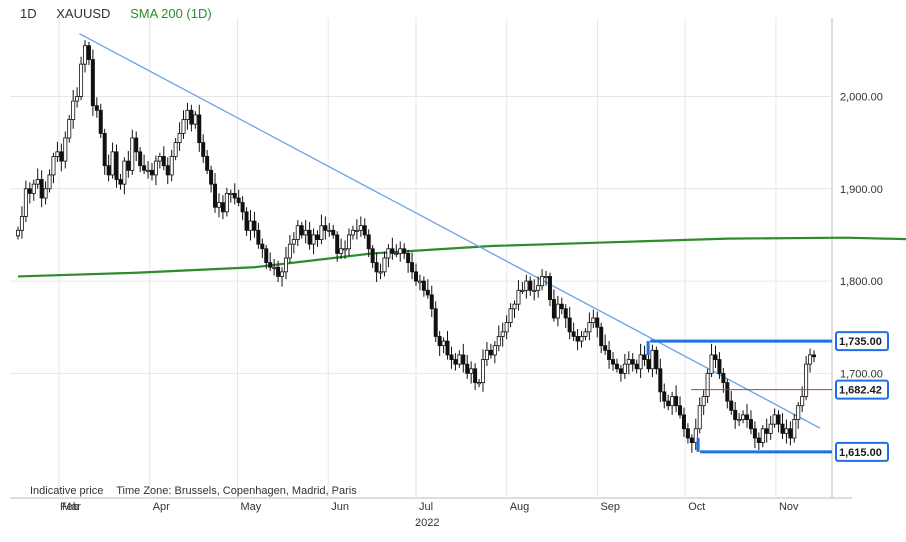 The image size is (906, 542). I want to click on price-label-text: 1,682.42, so click(860, 391).